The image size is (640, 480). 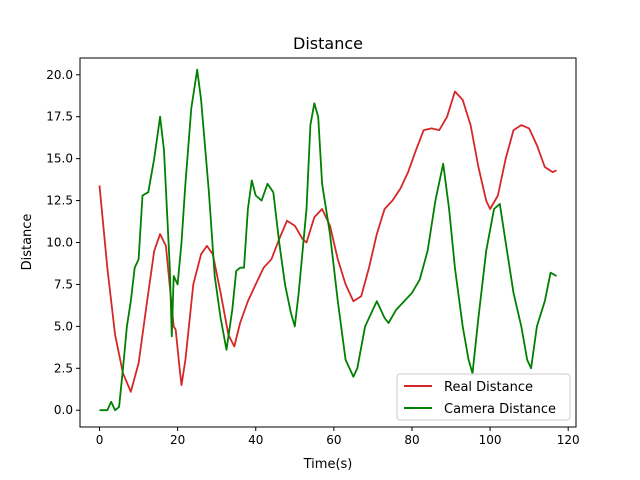 I want to click on legend: Real Distance Camera Distance, so click(x=483, y=397).